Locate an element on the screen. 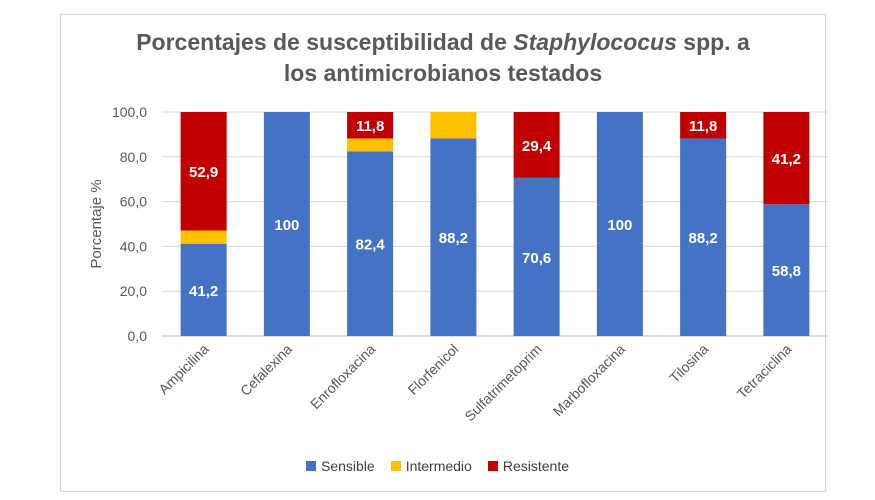 Image resolution: width=875 pixels, height=500 pixels. legend-label: Intermedio is located at coordinates (438, 466).